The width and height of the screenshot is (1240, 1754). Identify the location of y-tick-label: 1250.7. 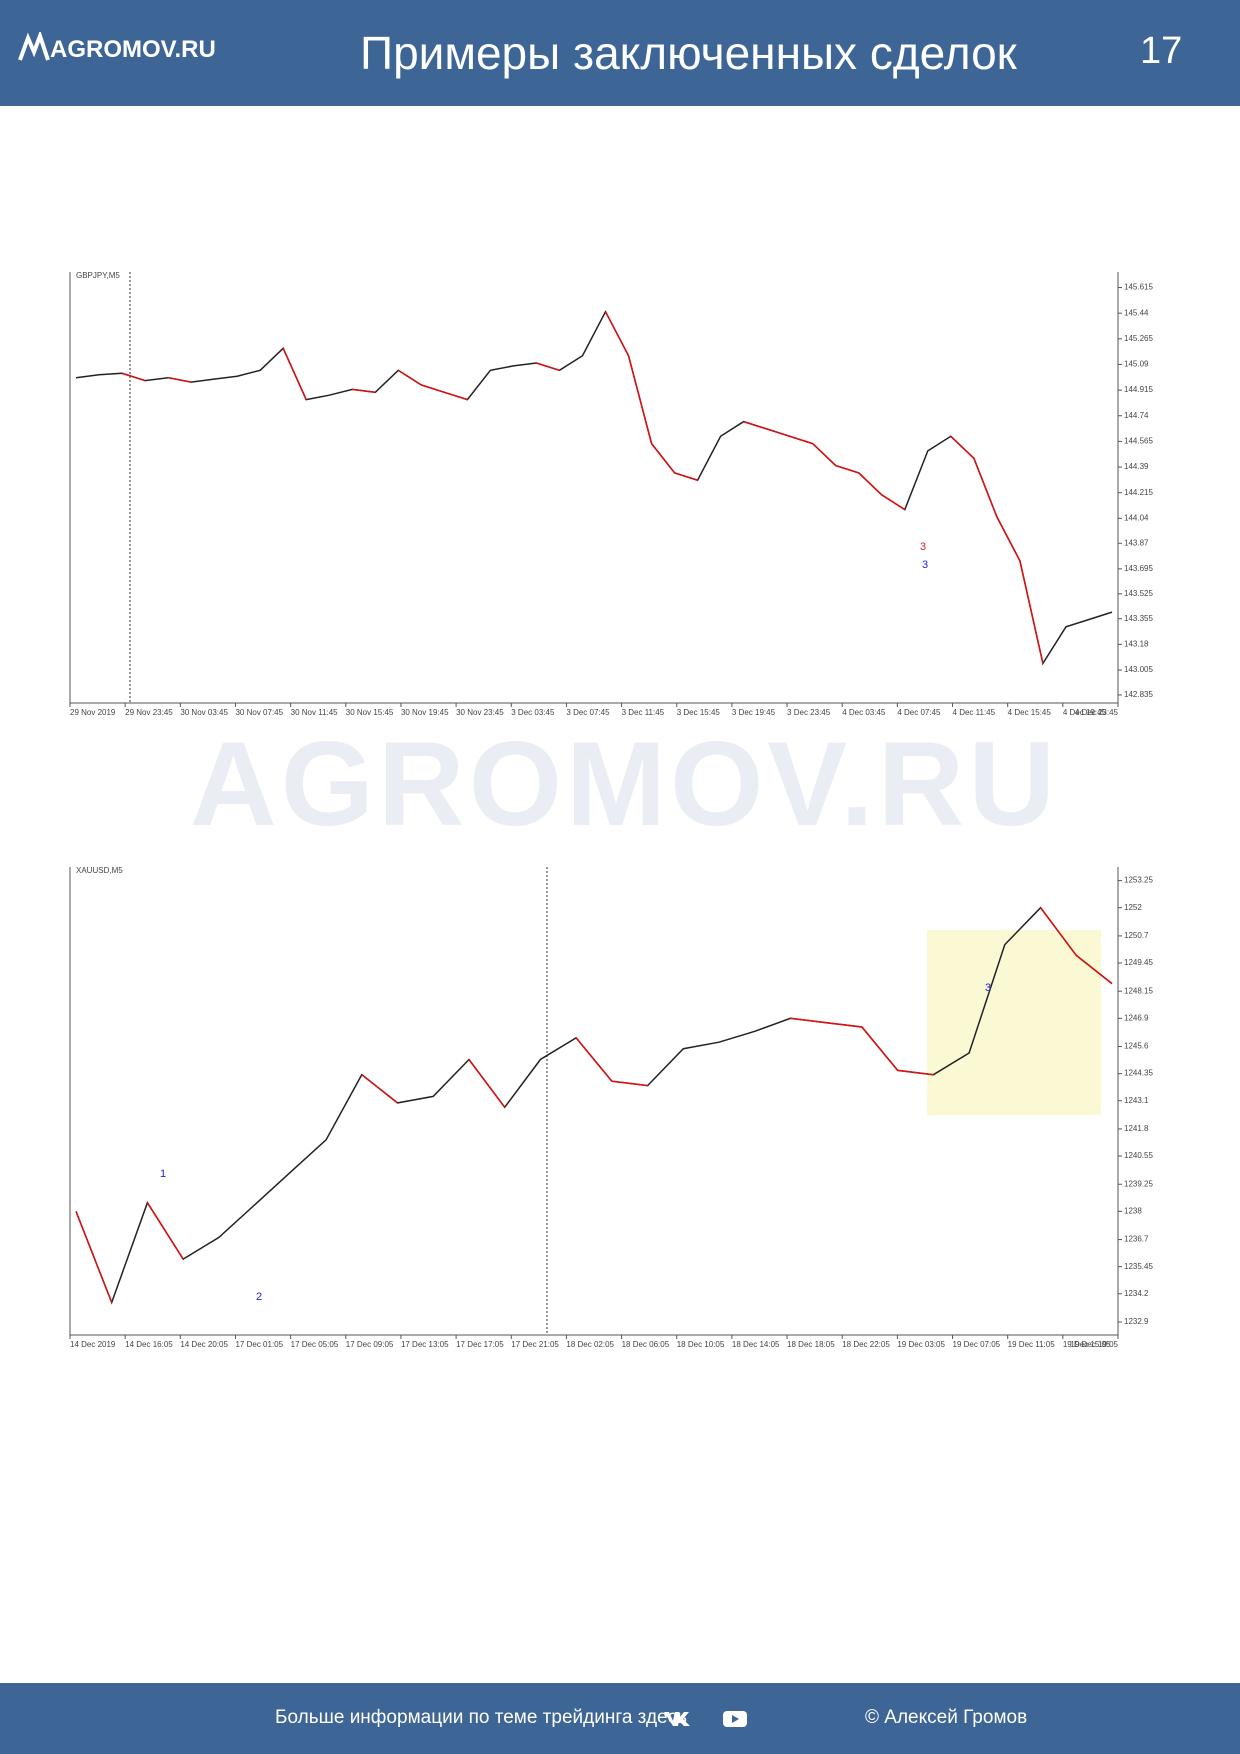
(1136, 935).